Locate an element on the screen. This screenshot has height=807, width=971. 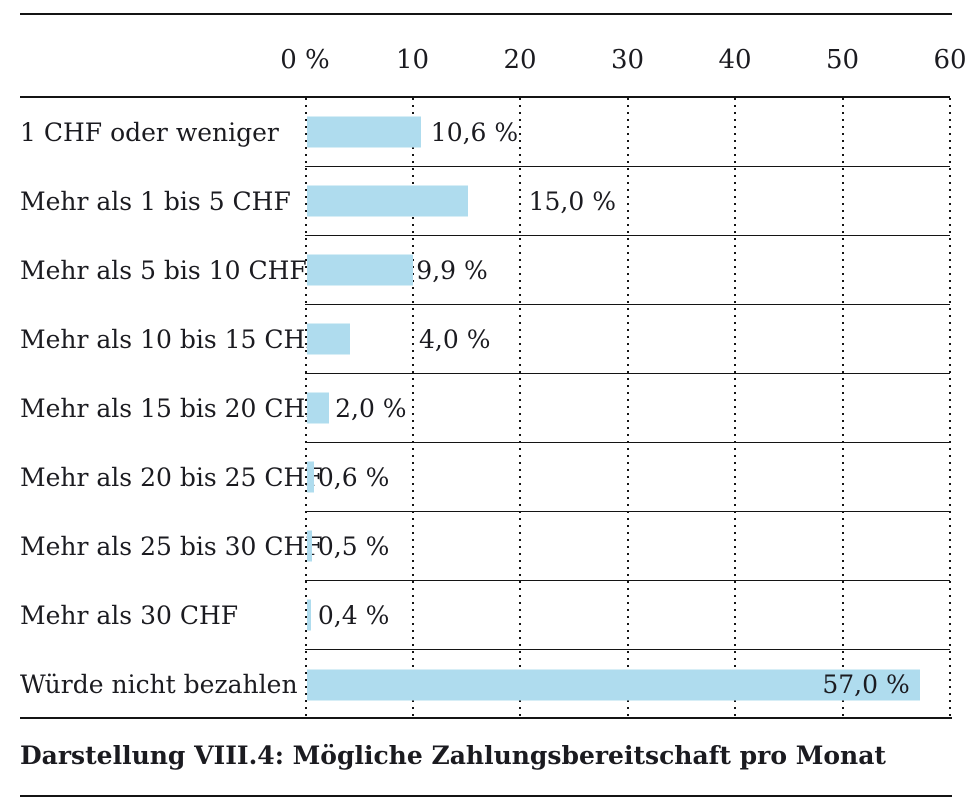
category-label: Mehr als 10 bis 15 CHF is located at coordinates (171, 339).